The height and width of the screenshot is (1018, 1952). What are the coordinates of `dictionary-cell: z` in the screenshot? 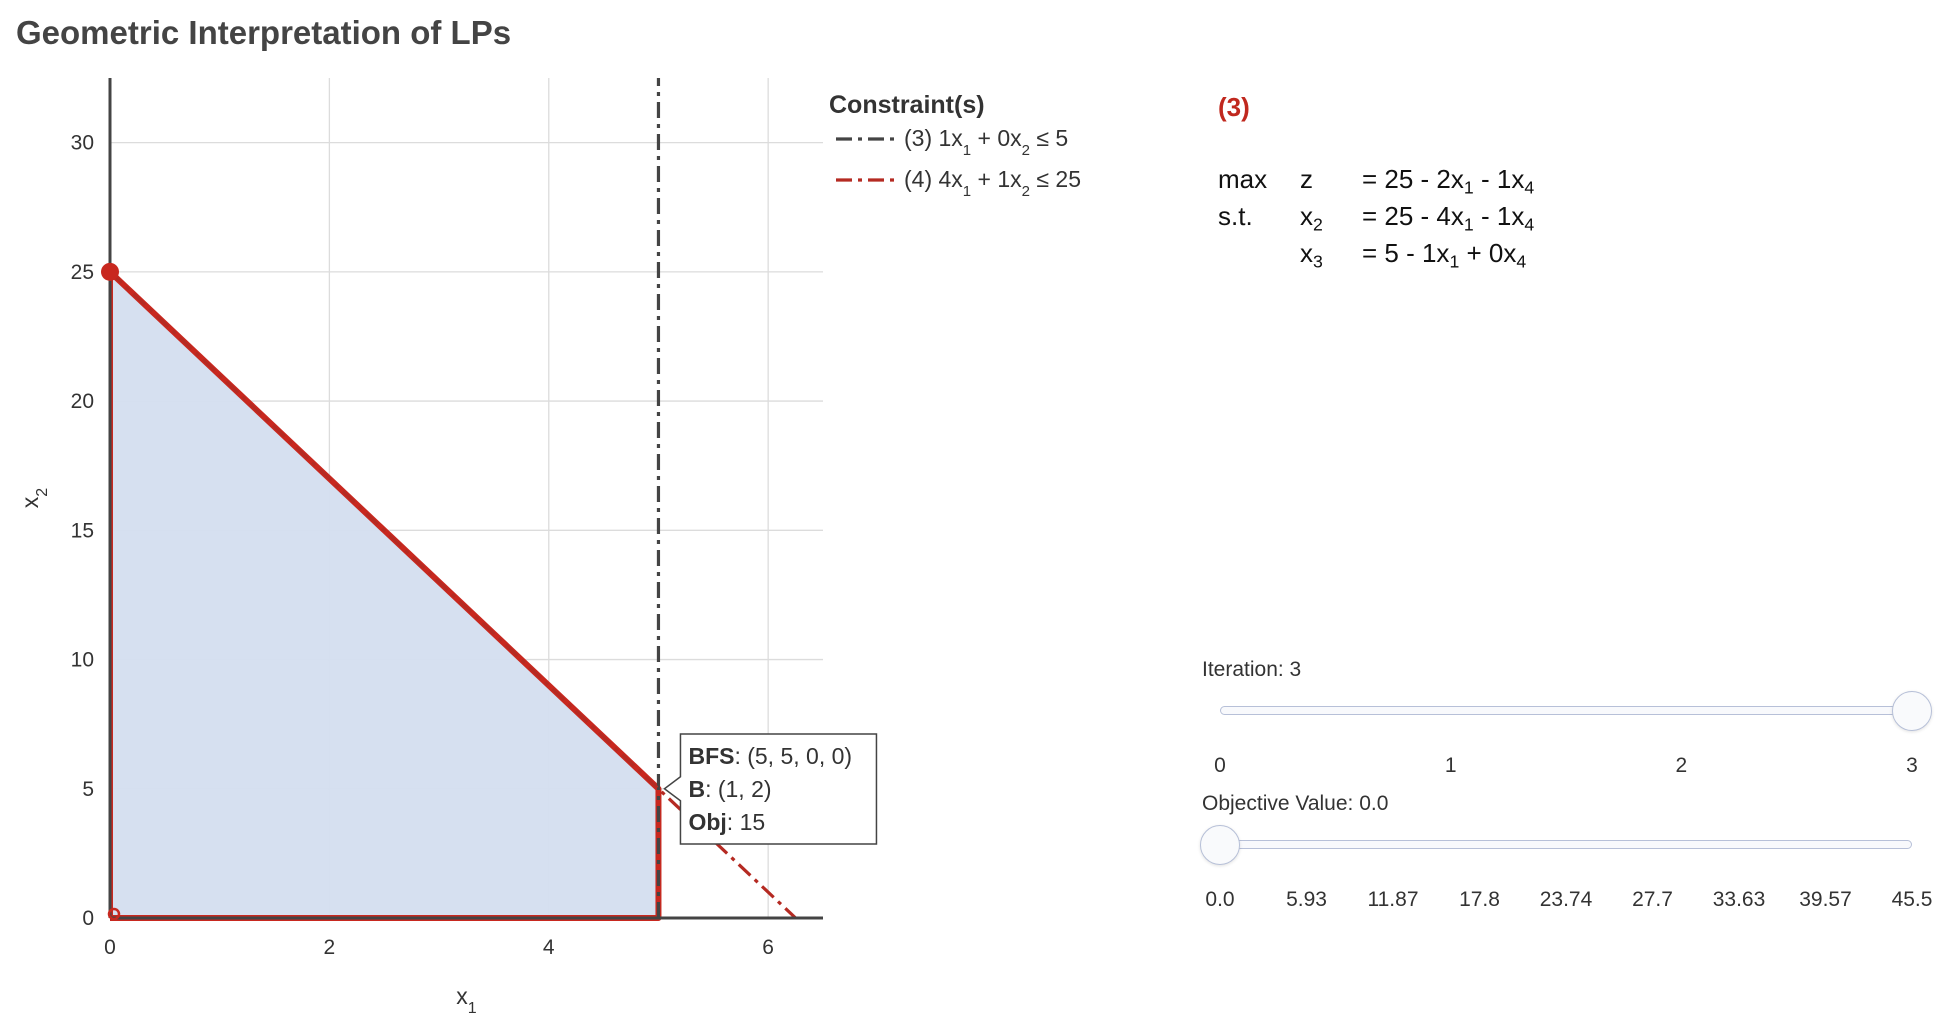 It's located at (1306, 179).